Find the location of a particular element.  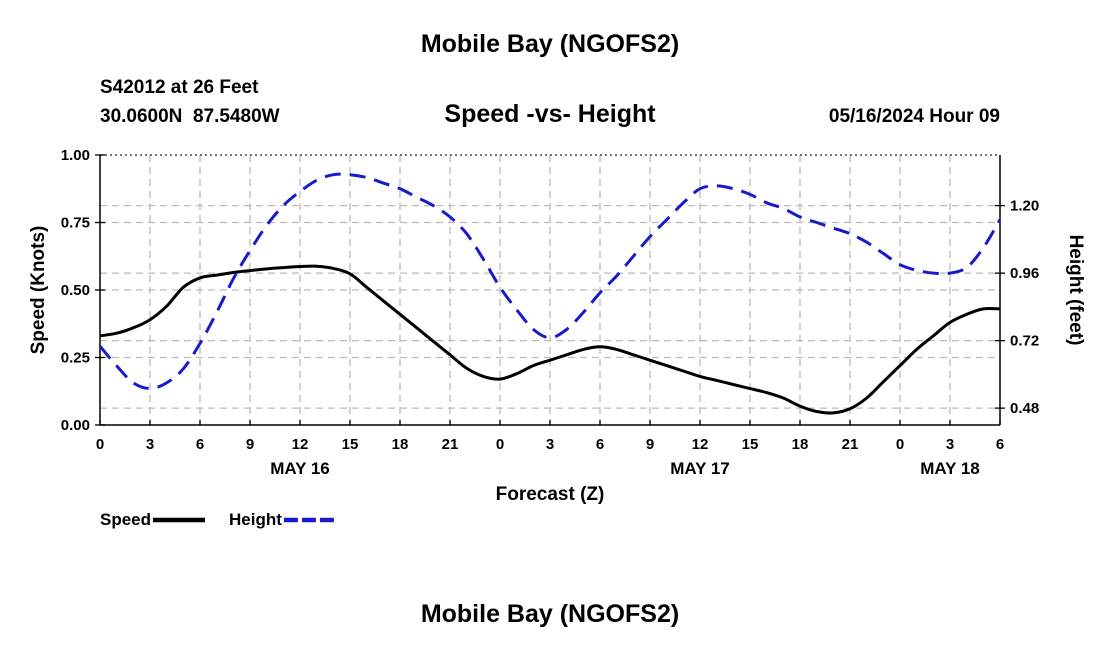

legend-label-height: Height is located at coordinates (255, 519).